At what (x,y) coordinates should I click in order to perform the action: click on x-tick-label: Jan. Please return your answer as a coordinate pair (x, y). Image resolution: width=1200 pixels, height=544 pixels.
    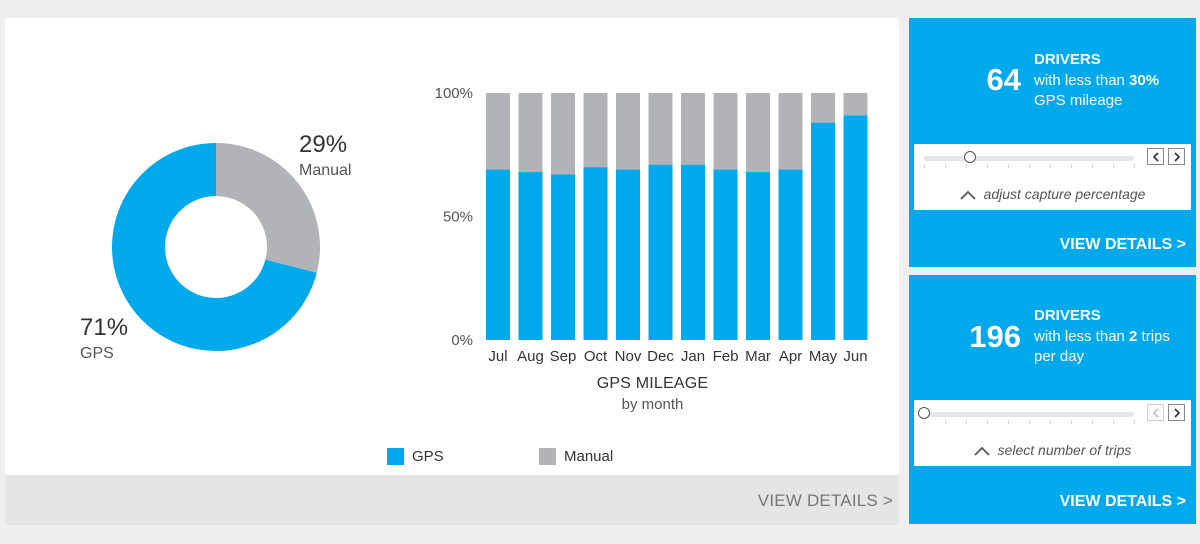
    Looking at the image, I should click on (693, 356).